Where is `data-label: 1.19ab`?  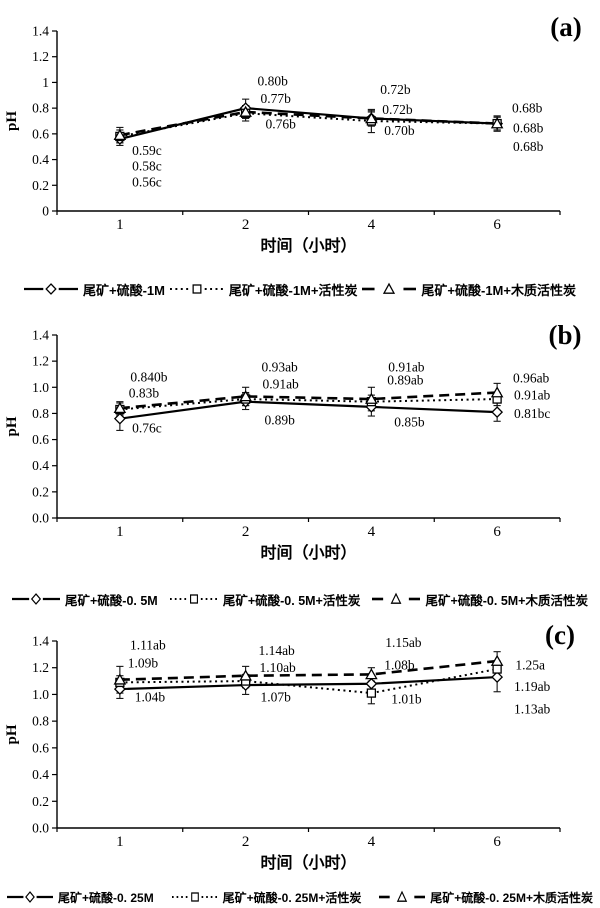 data-label: 1.19ab is located at coordinates (532, 686).